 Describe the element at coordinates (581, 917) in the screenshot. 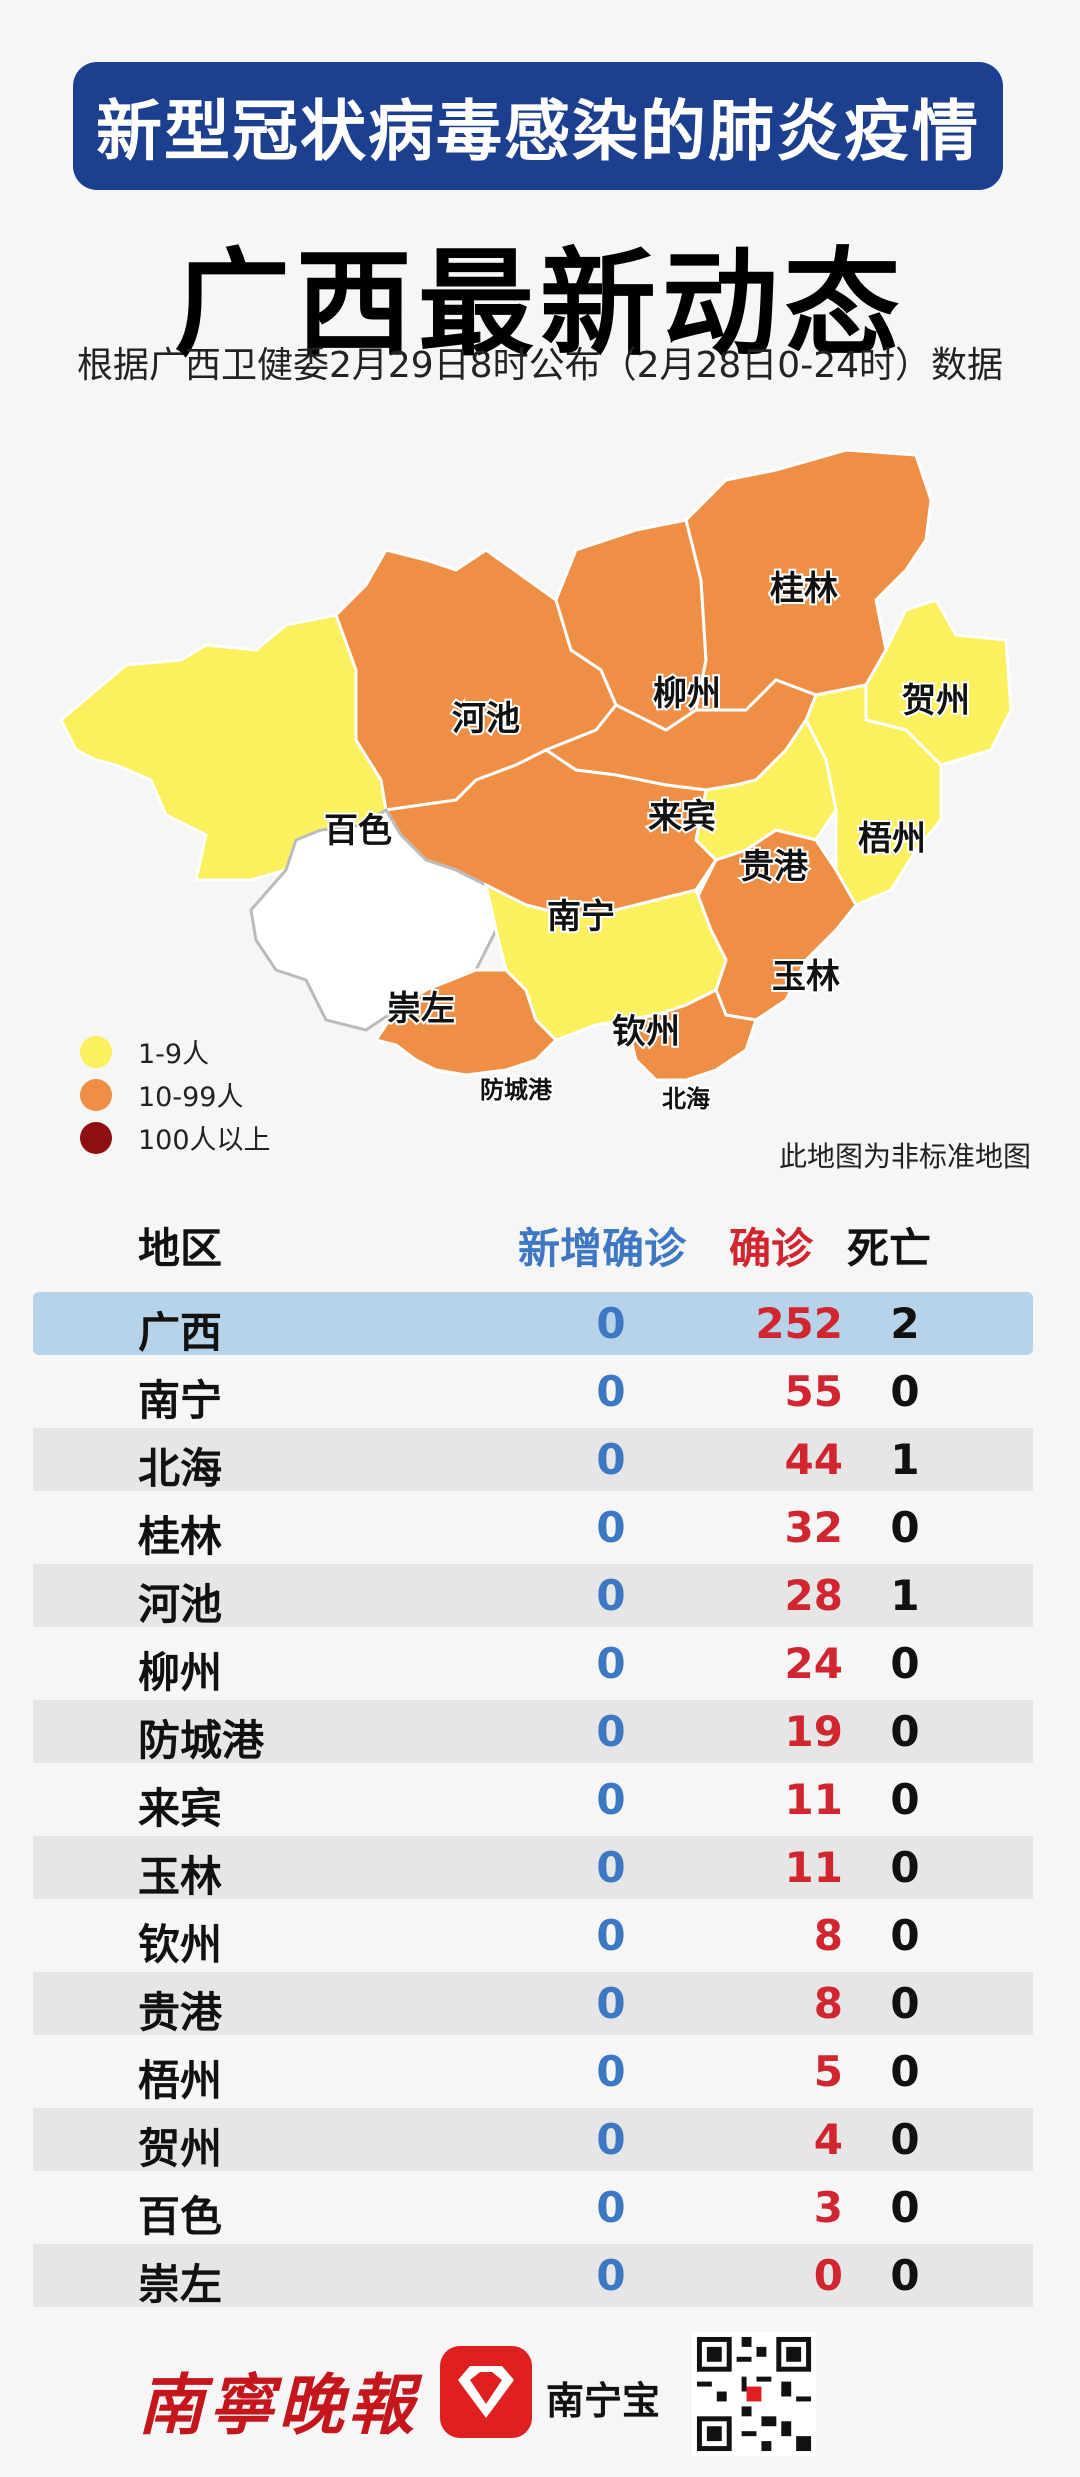

I see `map-label-nanning: 南宁` at that location.